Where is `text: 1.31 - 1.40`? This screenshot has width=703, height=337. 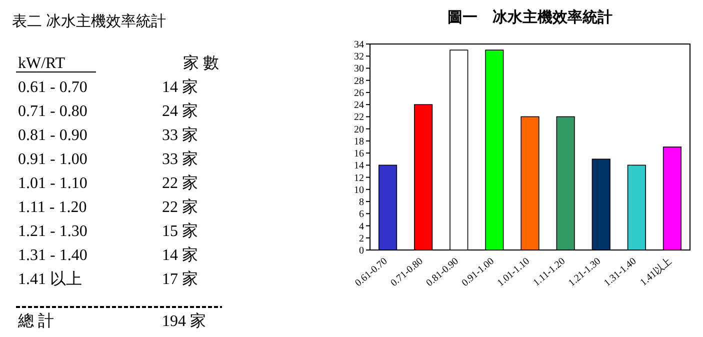 text: 1.31 - 1.40 is located at coordinates (53, 255).